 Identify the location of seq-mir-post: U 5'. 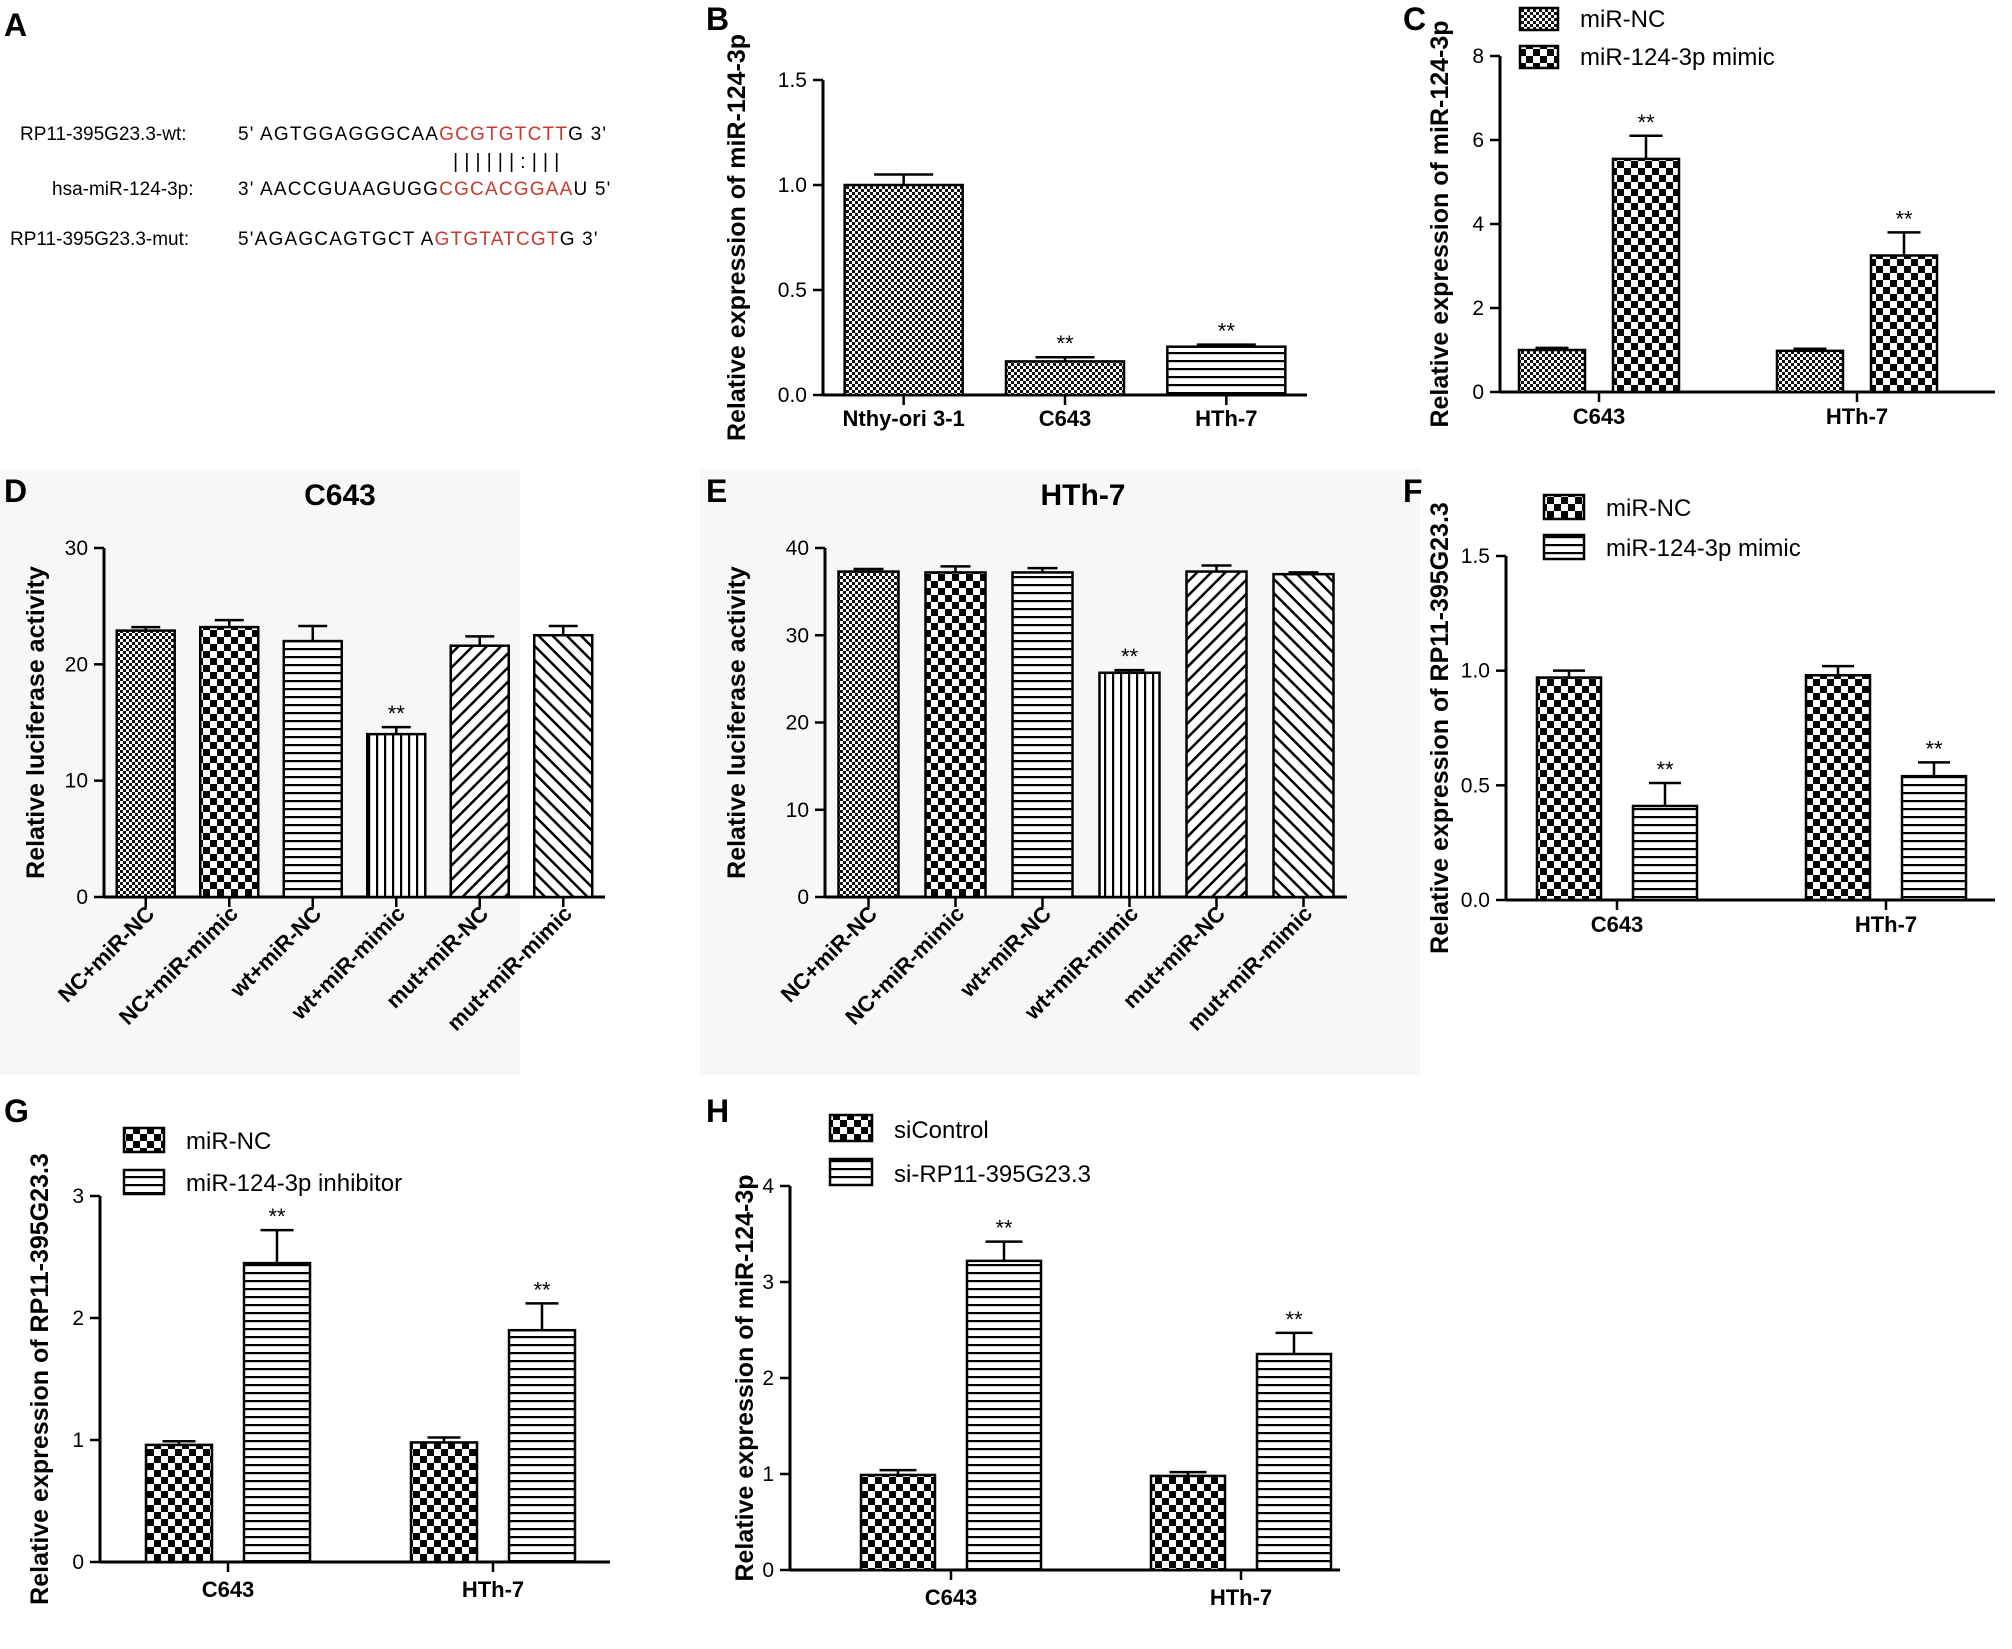
(592, 189).